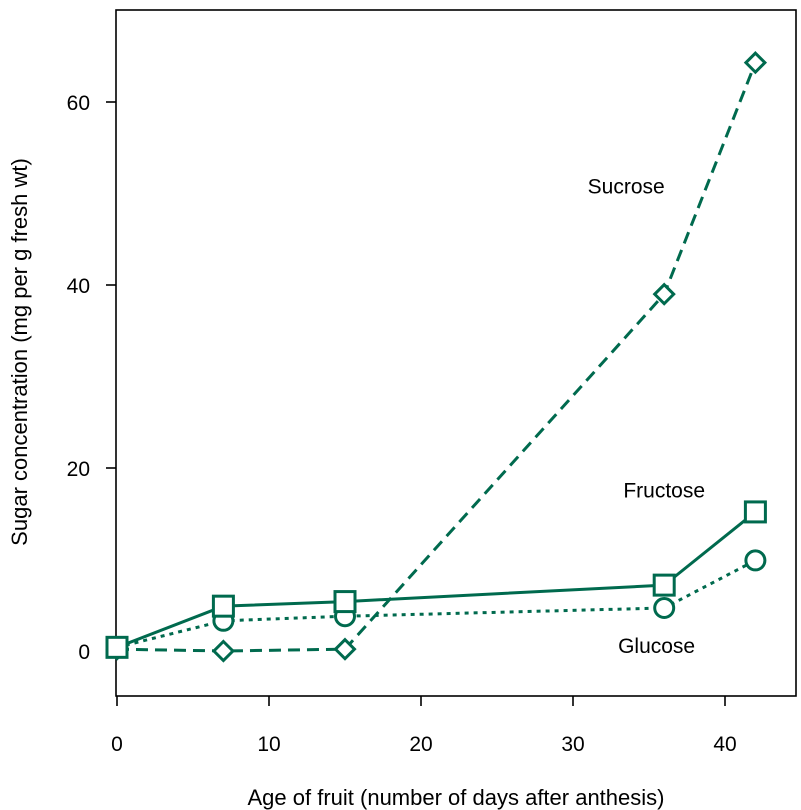 The image size is (801, 810). I want to click on series-labels: Glucose Sucrose Fructose, so click(646, 417).